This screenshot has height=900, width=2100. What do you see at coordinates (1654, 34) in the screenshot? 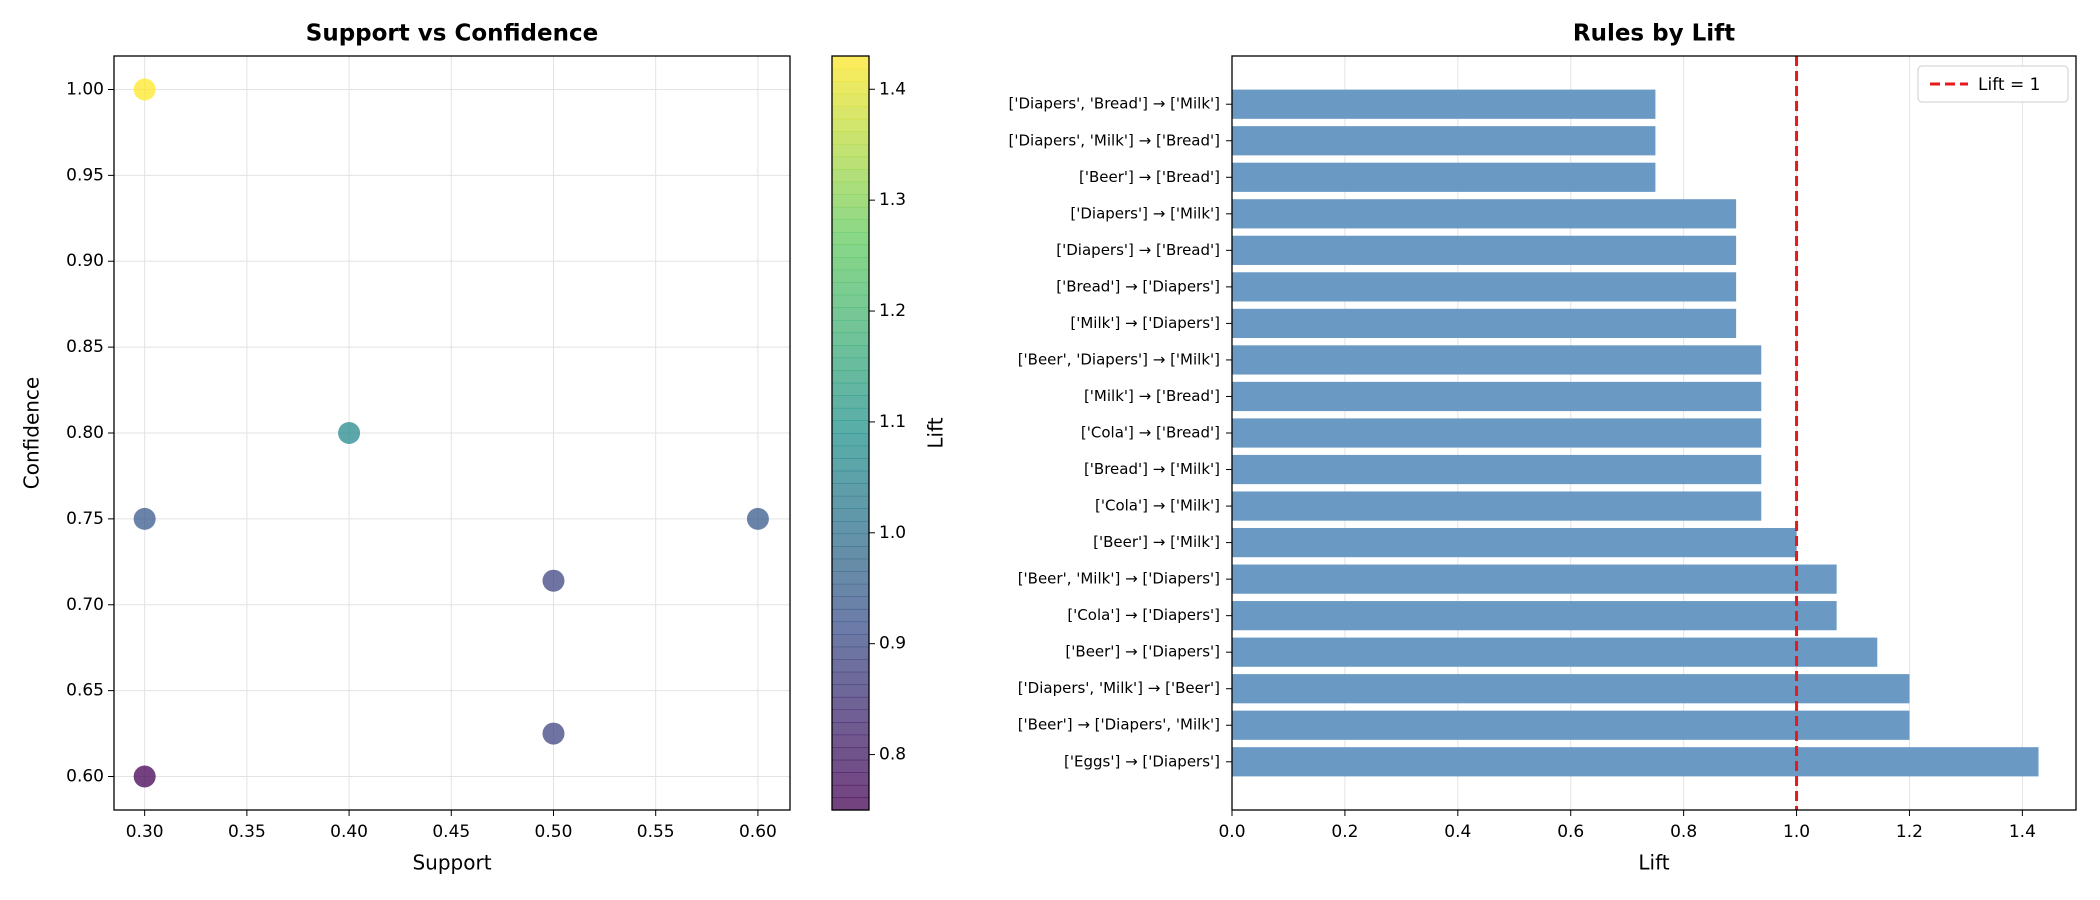
I see `chart-title: Rules by Lift` at bounding box center [1654, 34].